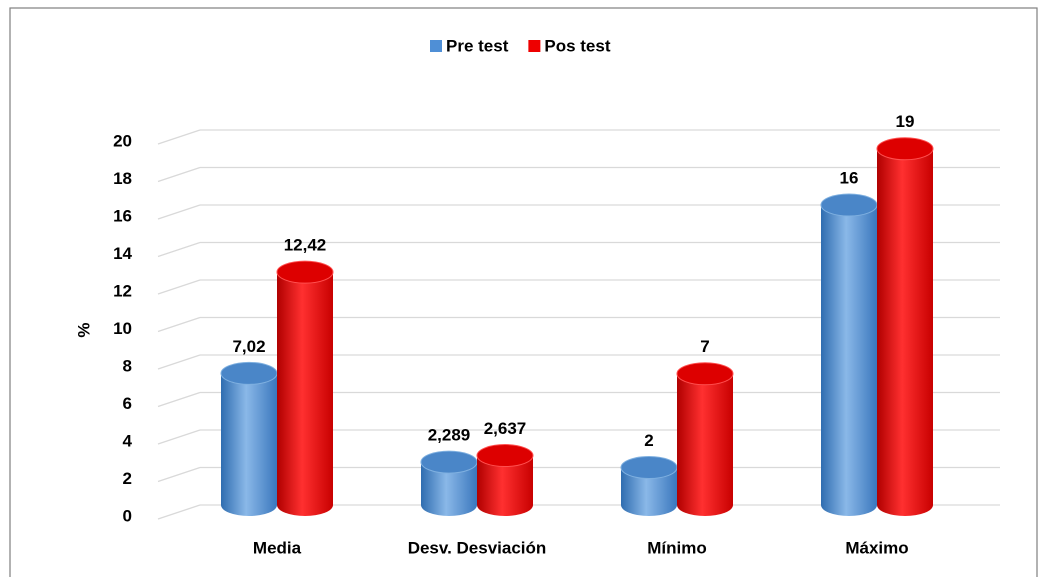 This screenshot has width=1048, height=582. Describe the element at coordinates (505, 428) in the screenshot. I see `value-label: 2,637` at that location.